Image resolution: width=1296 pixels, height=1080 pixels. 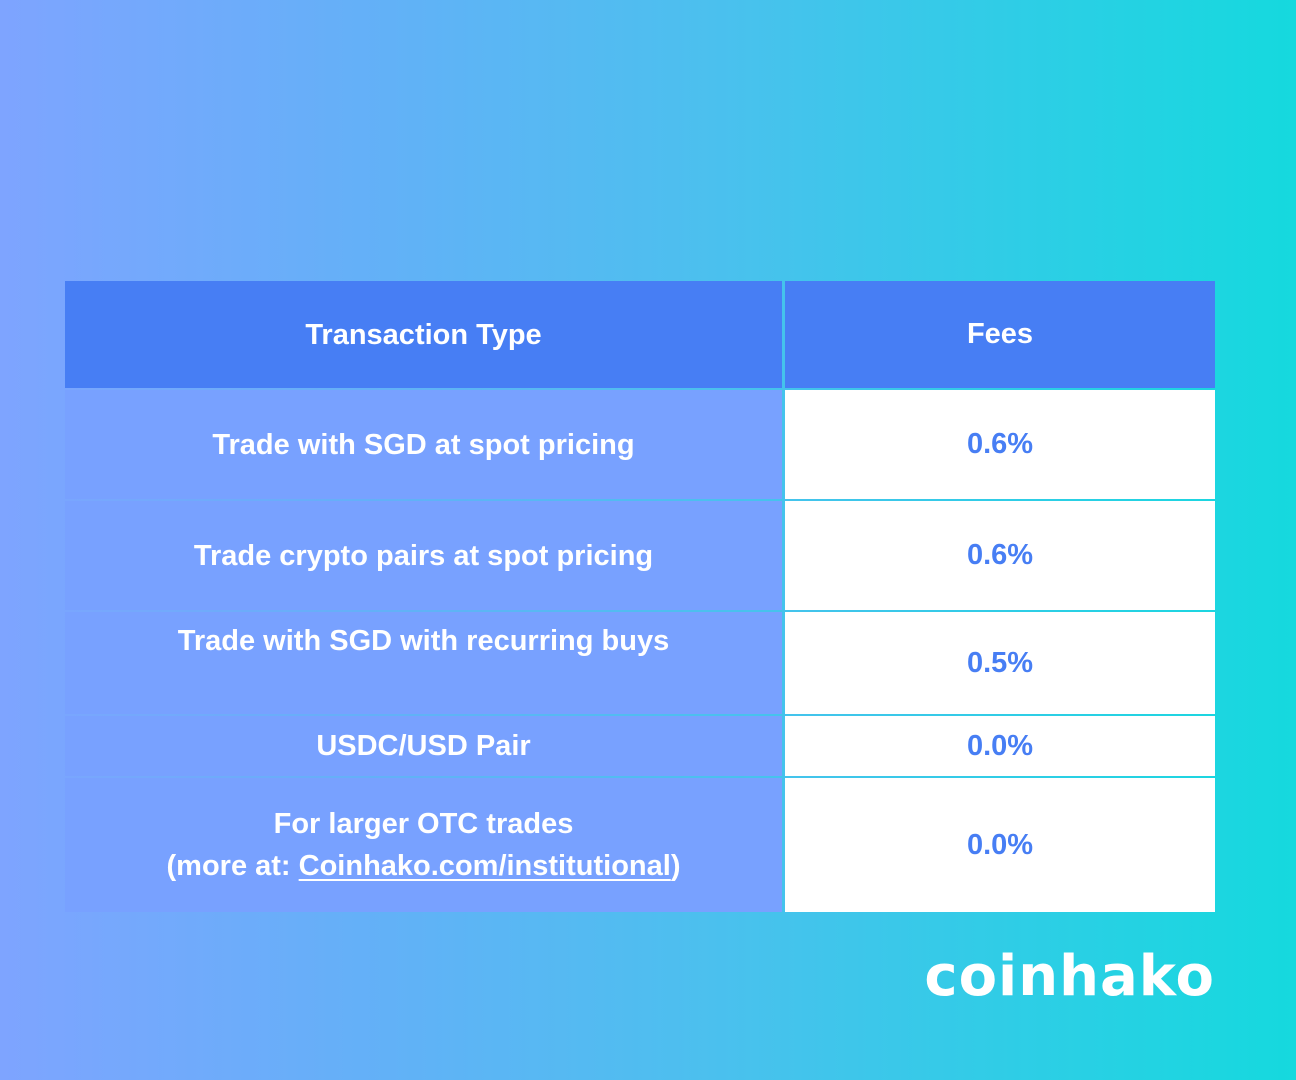 I want to click on table-row: Trade with SGD with recurring buys 0.5%, so click(x=640, y=663).